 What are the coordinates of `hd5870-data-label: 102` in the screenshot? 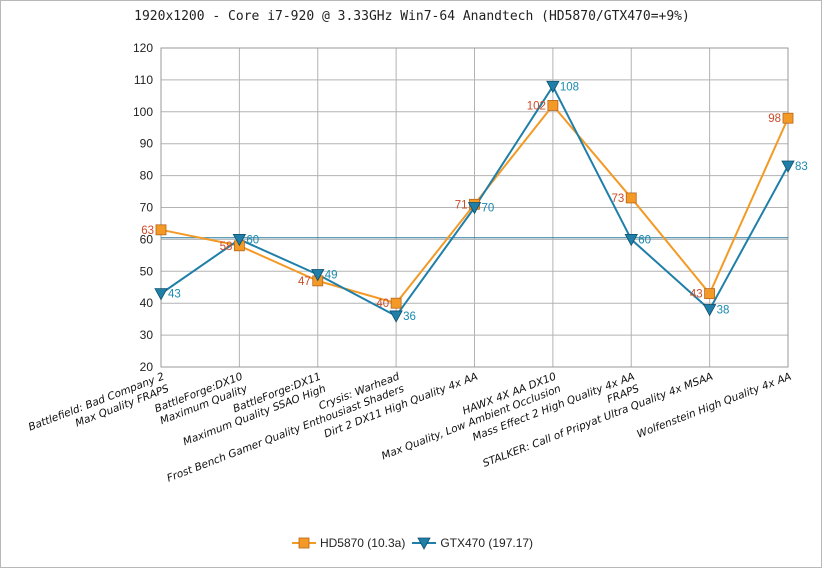 It's located at (536, 106).